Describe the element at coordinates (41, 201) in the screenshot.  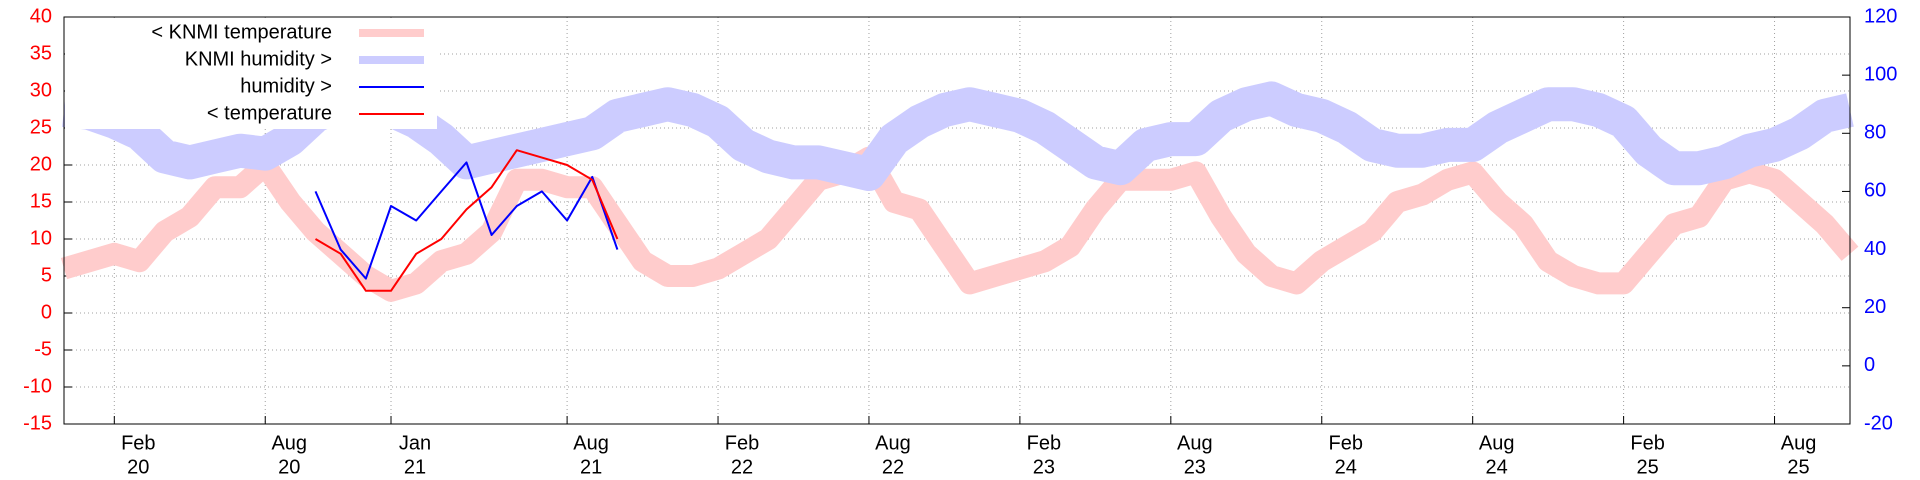
I see `y-tick-label: 15` at that location.